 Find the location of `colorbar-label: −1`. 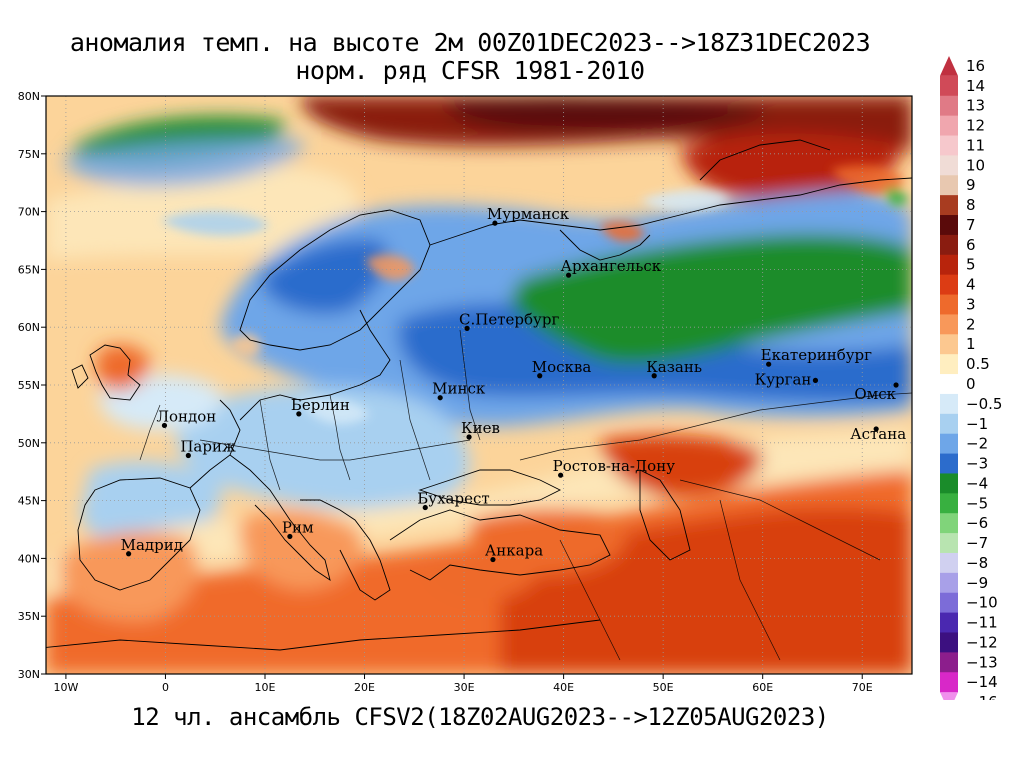

colorbar-label: −1 is located at coordinates (977, 424).